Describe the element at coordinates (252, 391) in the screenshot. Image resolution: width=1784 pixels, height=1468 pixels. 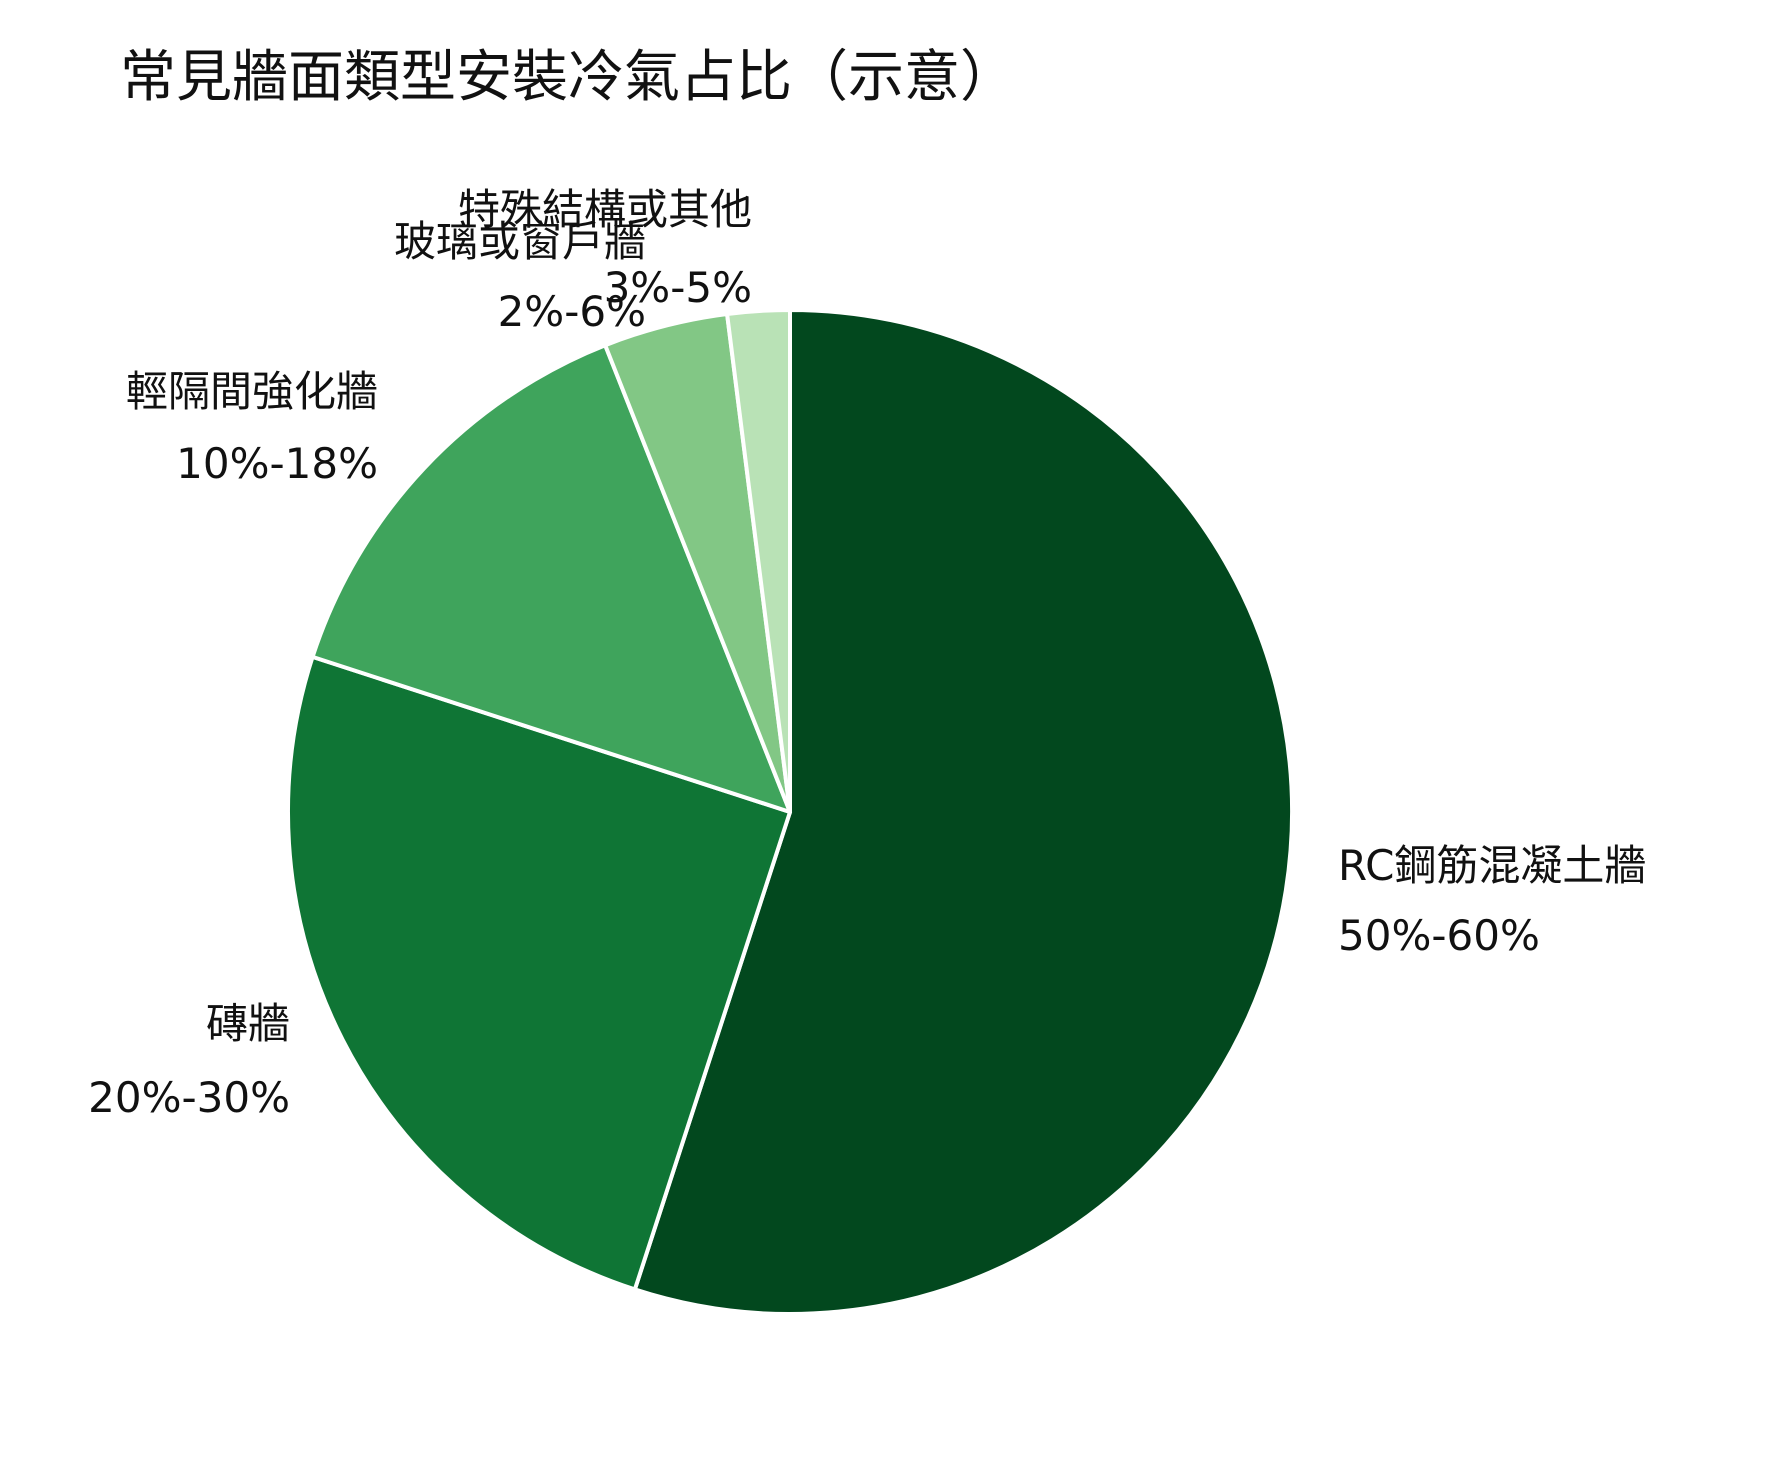
I see `slice-label-name-2: 輕隔間強化牆` at that location.